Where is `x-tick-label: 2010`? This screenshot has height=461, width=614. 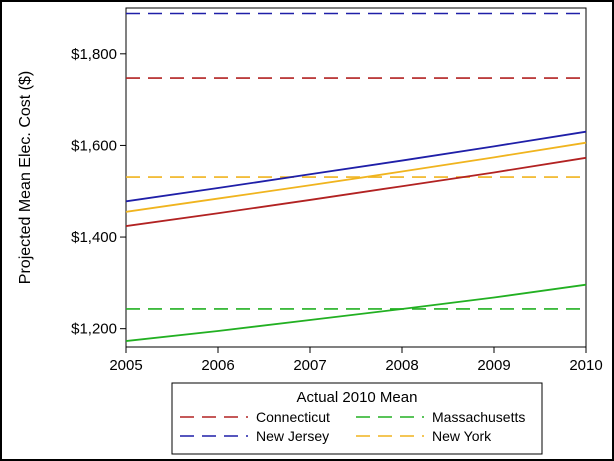 x-tick-label: 2010 is located at coordinates (585, 365).